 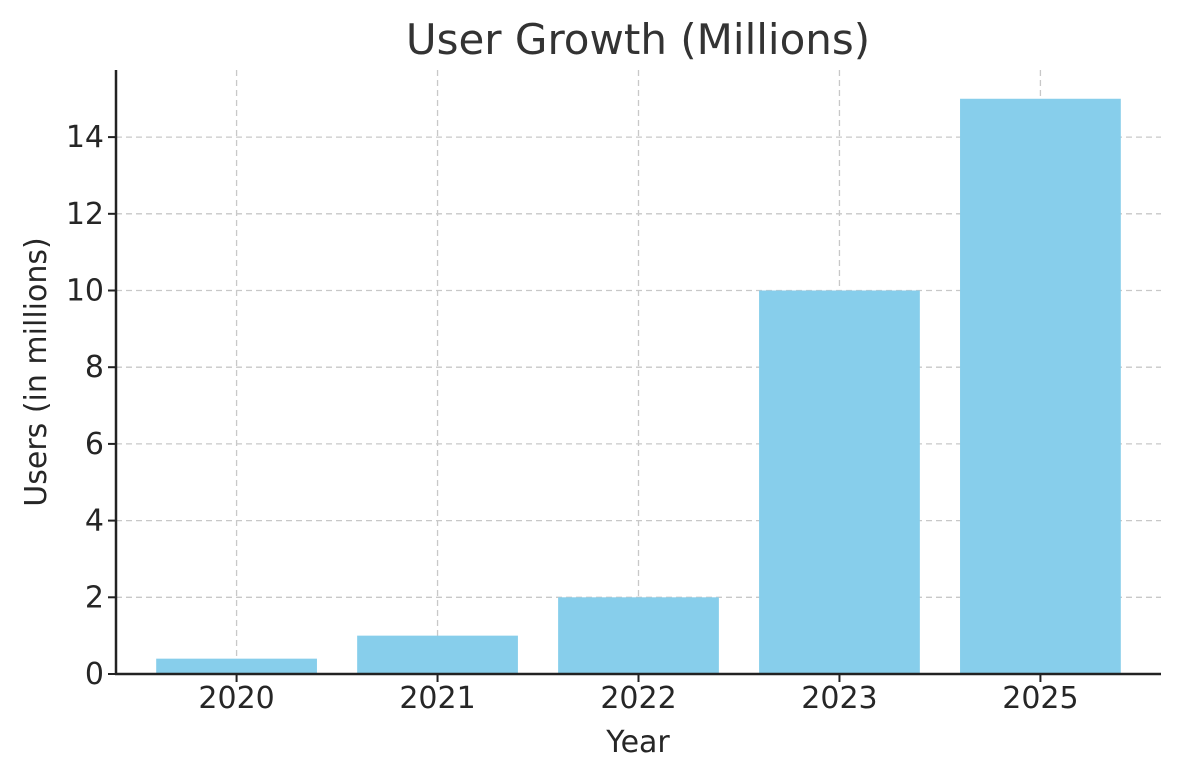 What do you see at coordinates (437, 698) in the screenshot?
I see `x-tick-label: 2021` at bounding box center [437, 698].